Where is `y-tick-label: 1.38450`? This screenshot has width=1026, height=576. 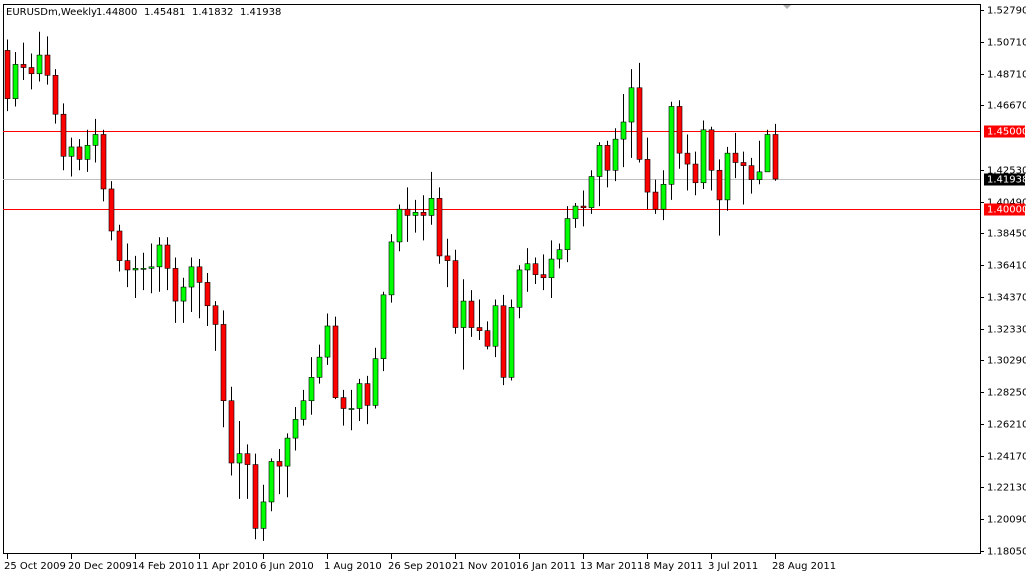 y-tick-label: 1.38450 is located at coordinates (1006, 234).